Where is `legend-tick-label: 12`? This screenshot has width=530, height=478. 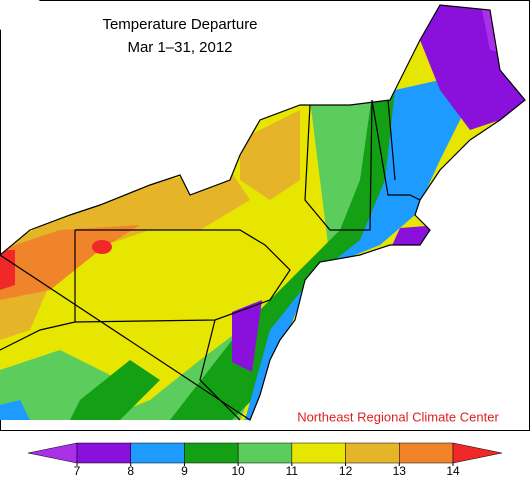 legend-tick-label: 12 is located at coordinates (346, 471).